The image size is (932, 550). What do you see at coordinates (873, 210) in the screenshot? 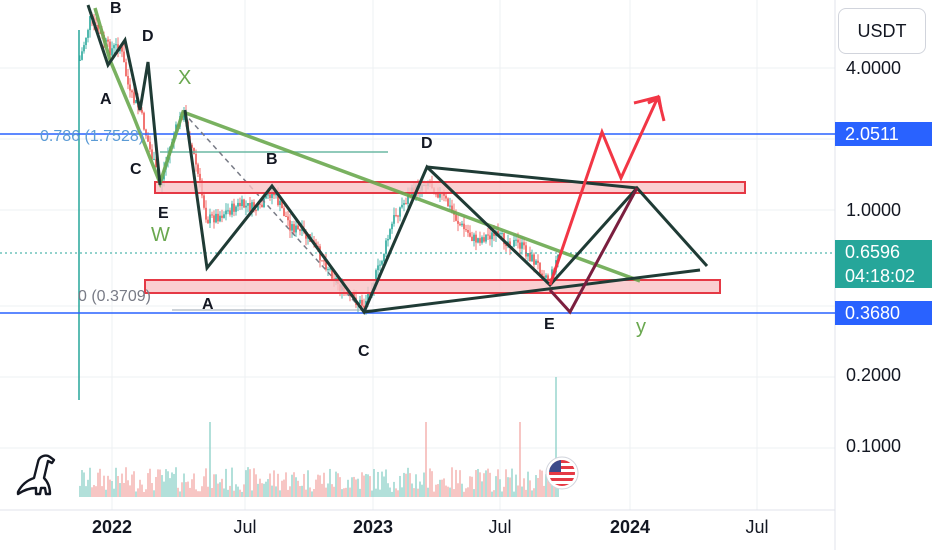
I see `price-tick-label: 1.0000` at bounding box center [873, 210].